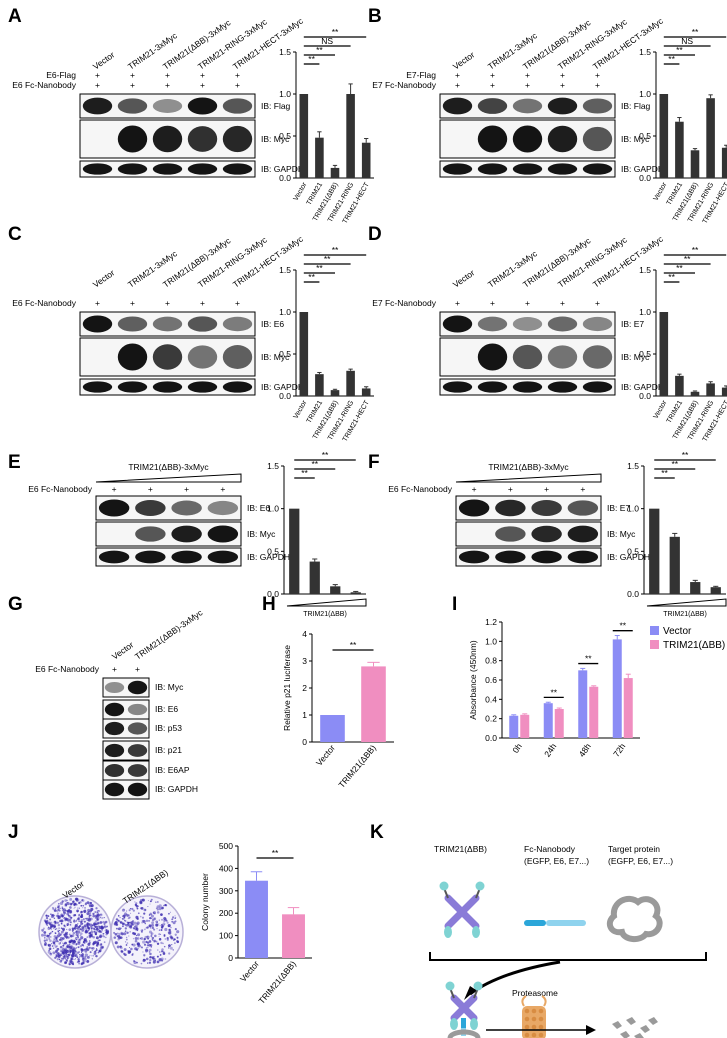 The height and width of the screenshot is (1038, 727). Describe the element at coordinates (301, 191) in the screenshot. I see `x-tick-label: Vector` at that location.